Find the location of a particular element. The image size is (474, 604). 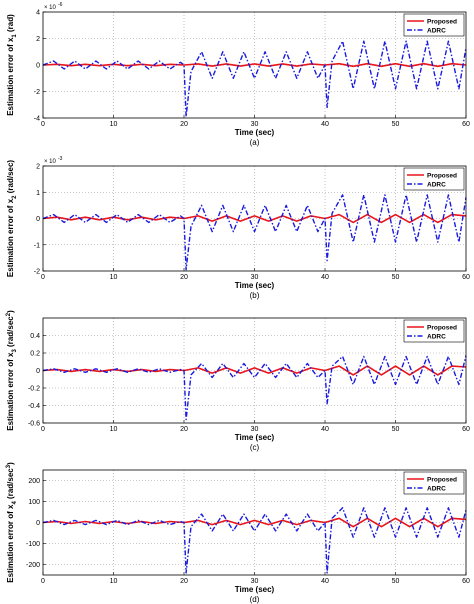

y-tick-label: -0.6 is located at coordinates (34, 424).